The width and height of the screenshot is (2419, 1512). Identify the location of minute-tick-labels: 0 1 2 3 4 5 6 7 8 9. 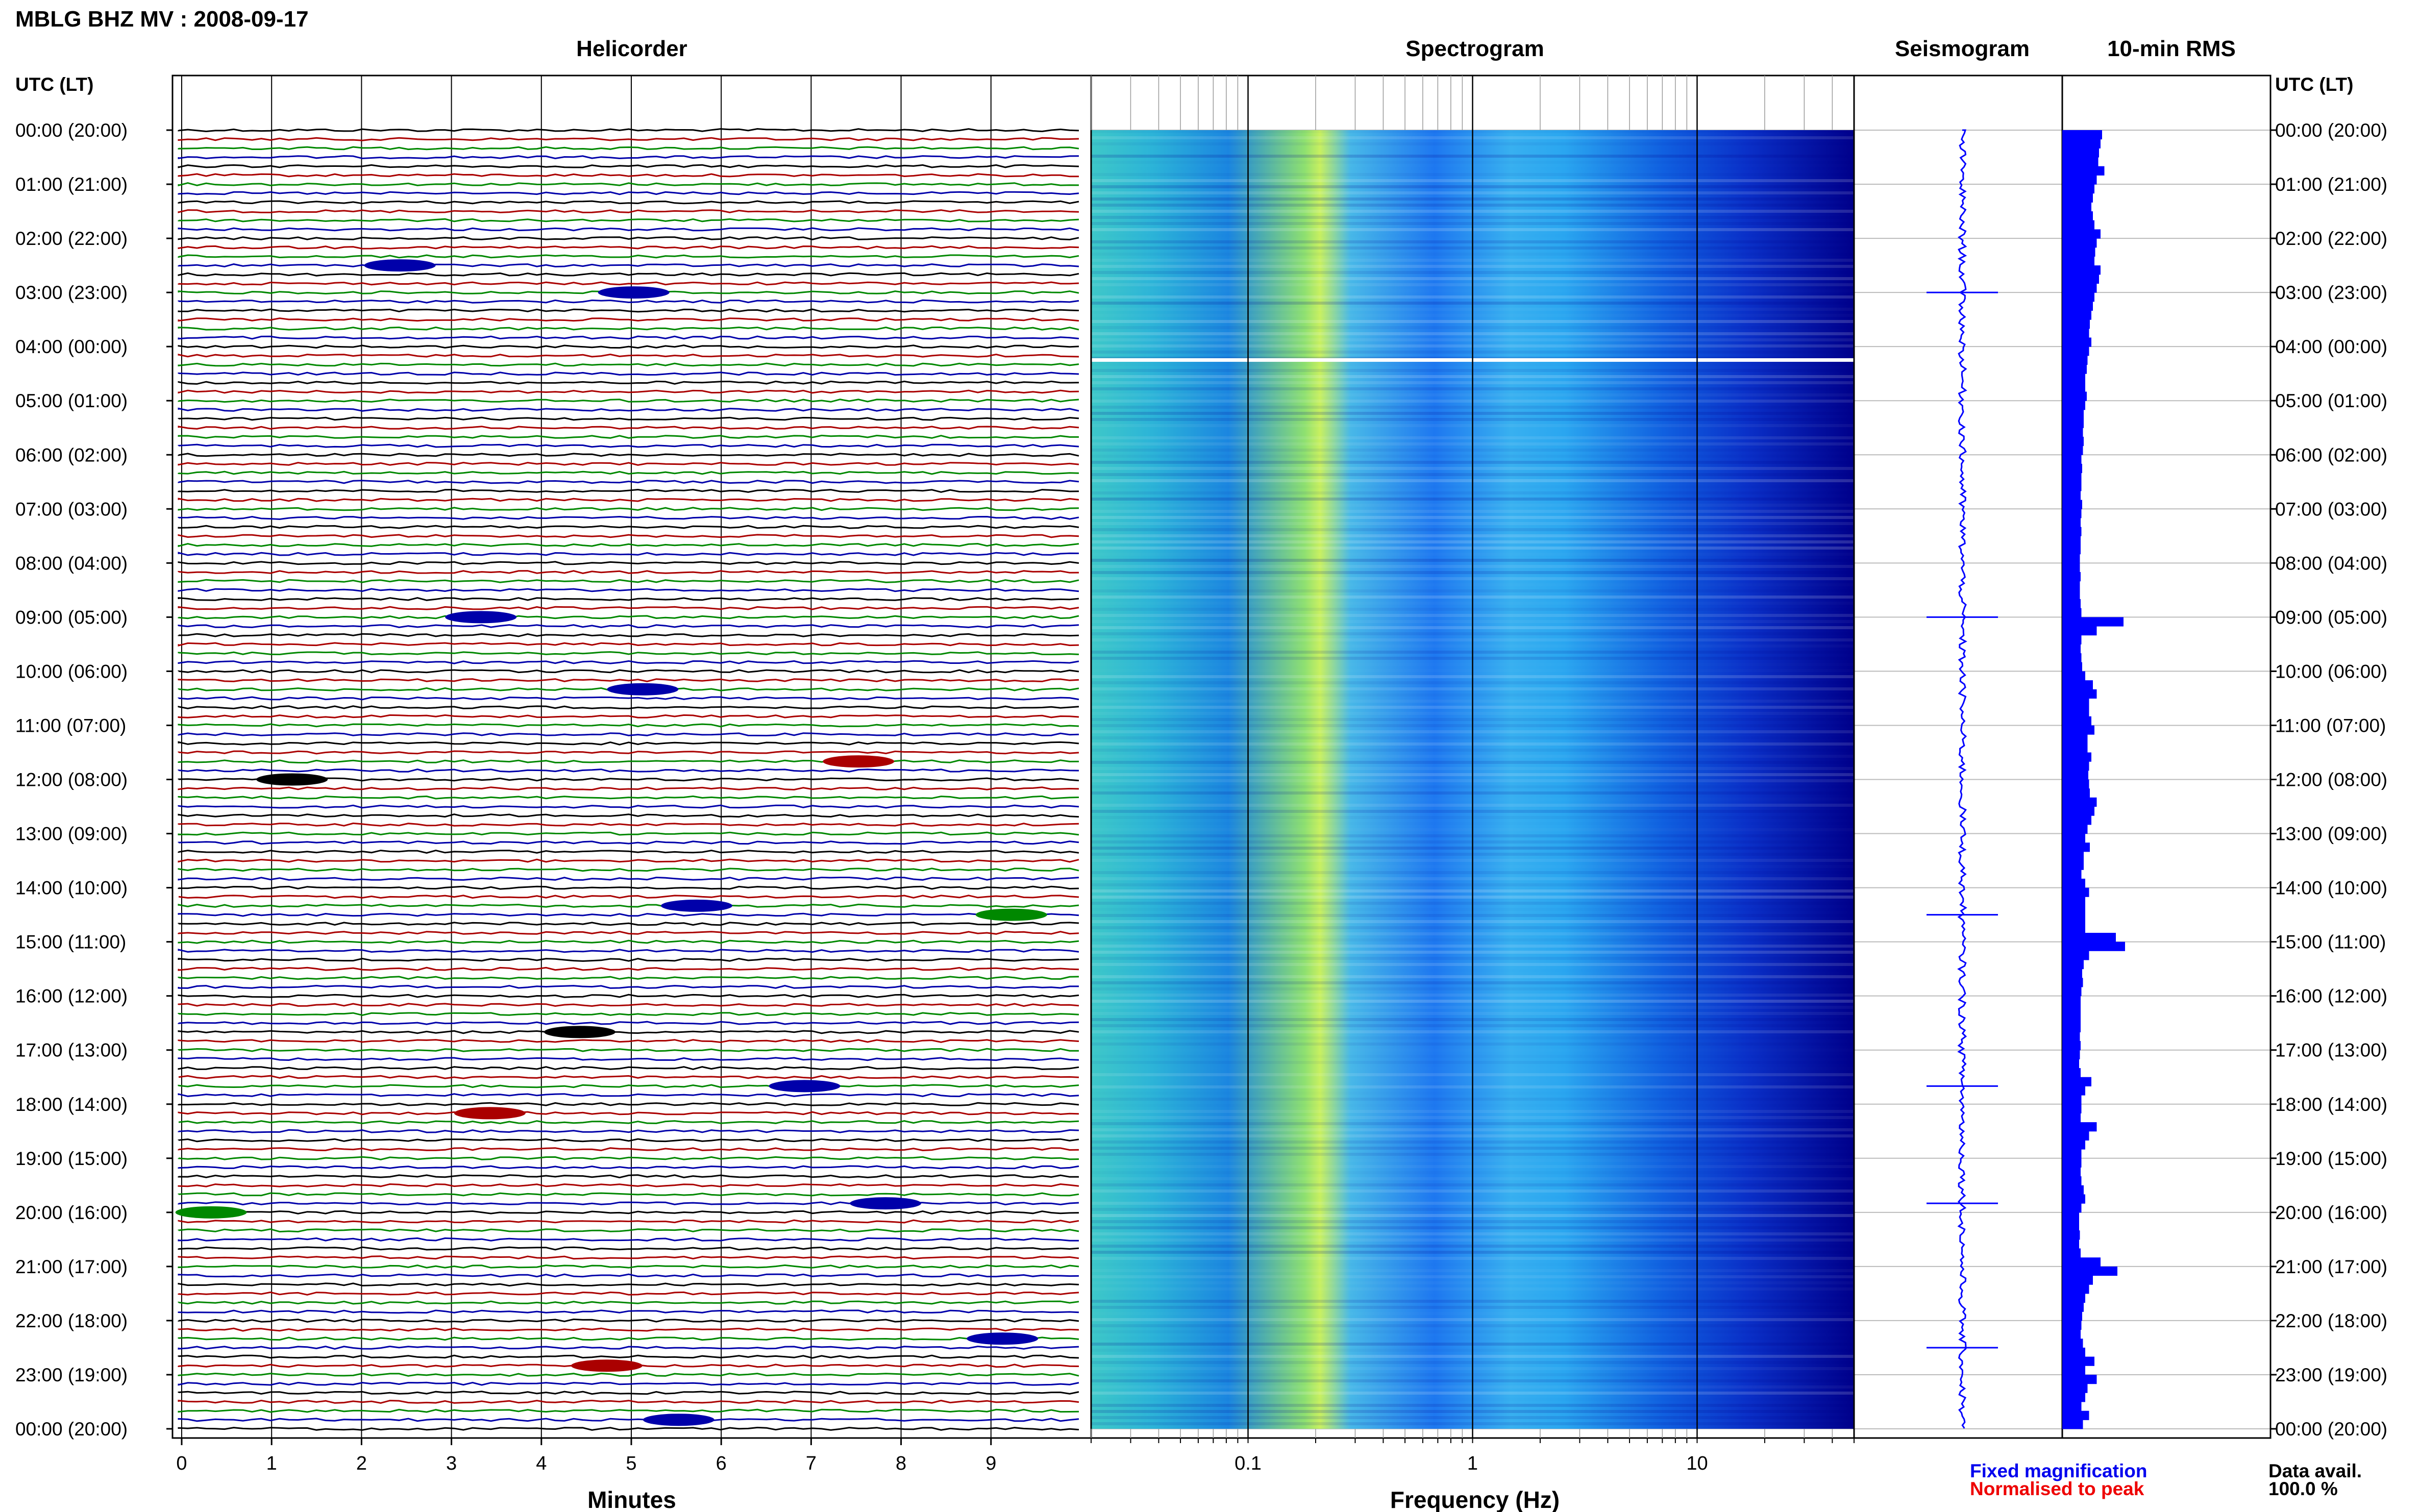
(586, 1456).